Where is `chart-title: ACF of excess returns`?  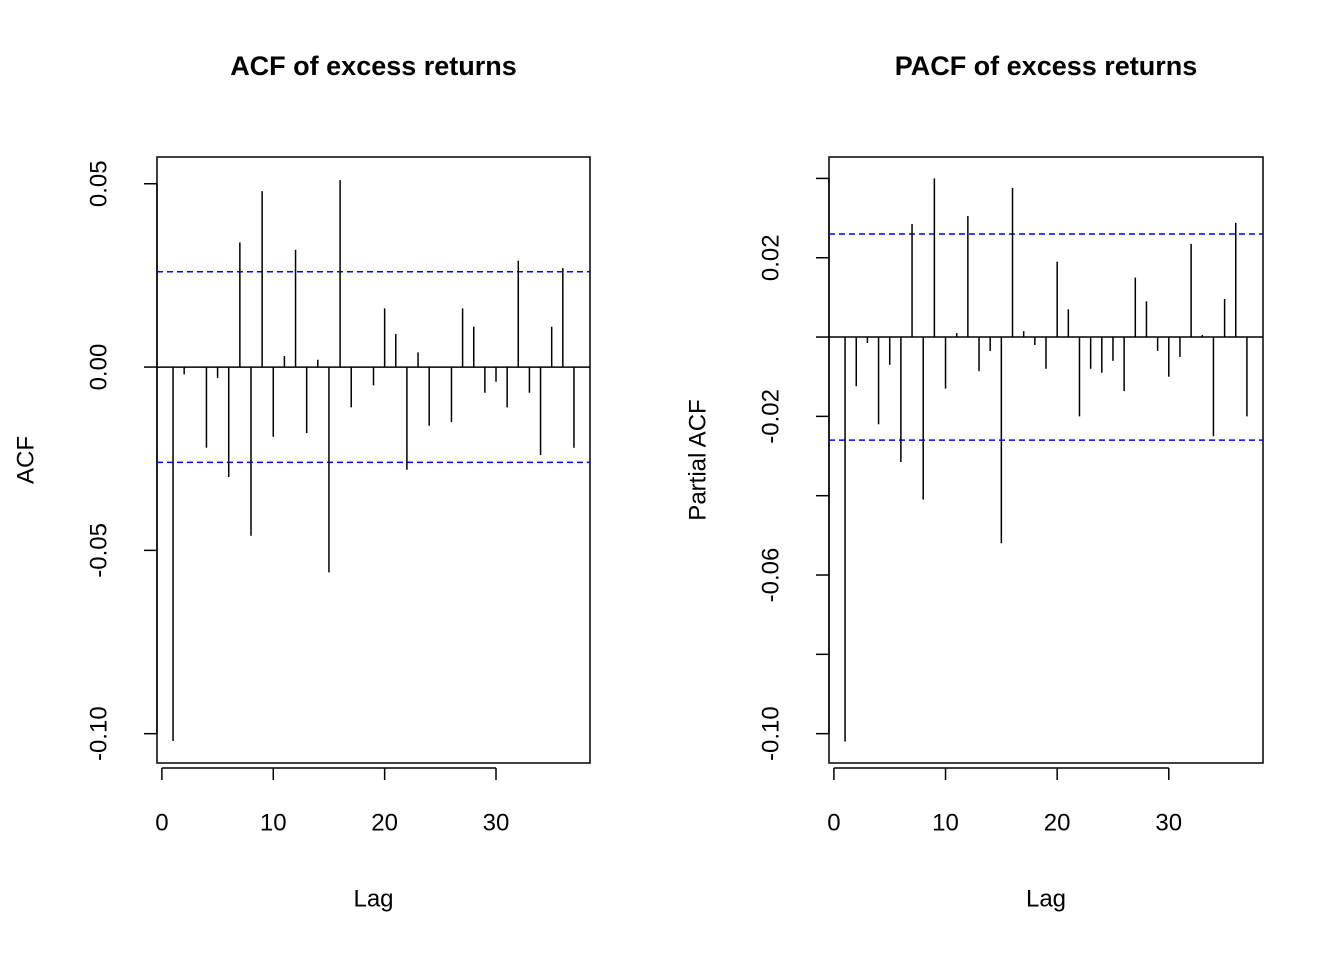 chart-title: ACF of excess returns is located at coordinates (373, 66).